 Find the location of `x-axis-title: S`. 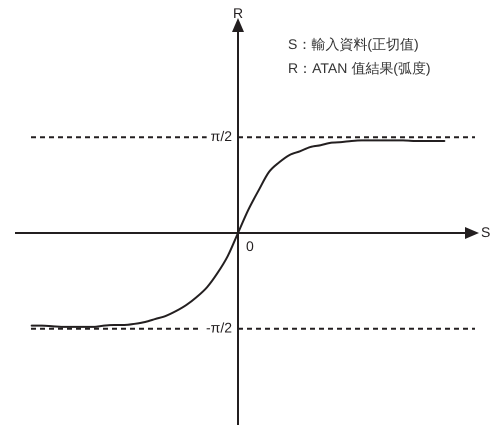

x-axis-title: S is located at coordinates (485, 232).